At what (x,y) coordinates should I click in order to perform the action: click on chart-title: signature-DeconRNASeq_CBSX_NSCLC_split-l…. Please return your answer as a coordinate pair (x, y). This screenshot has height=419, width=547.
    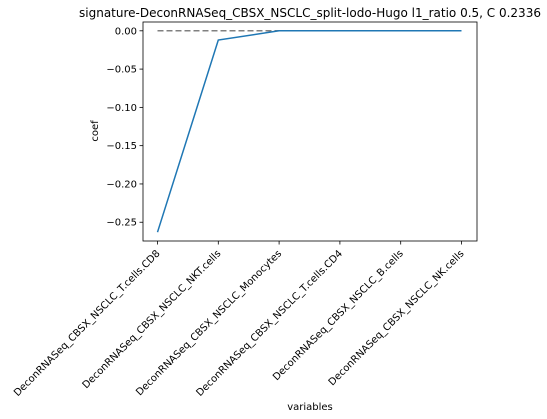
    Looking at the image, I should click on (310, 13).